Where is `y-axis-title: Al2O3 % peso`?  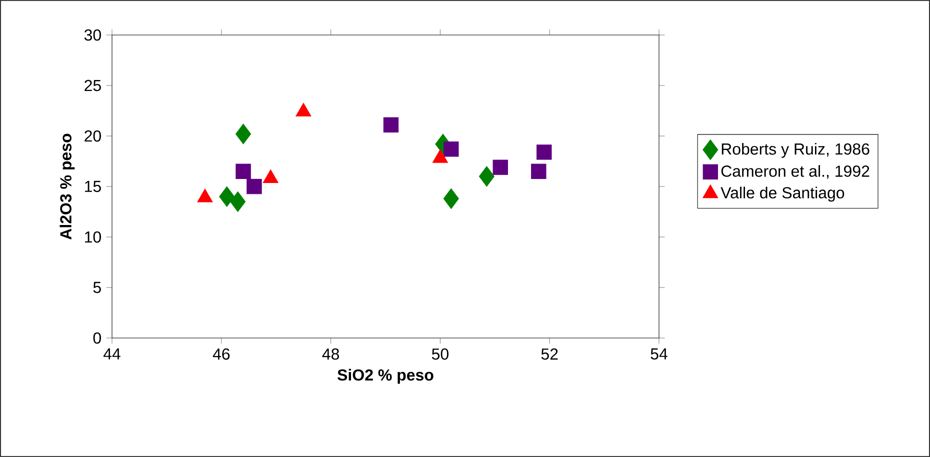
y-axis-title: Al2O3 % peso is located at coordinates (67, 187).